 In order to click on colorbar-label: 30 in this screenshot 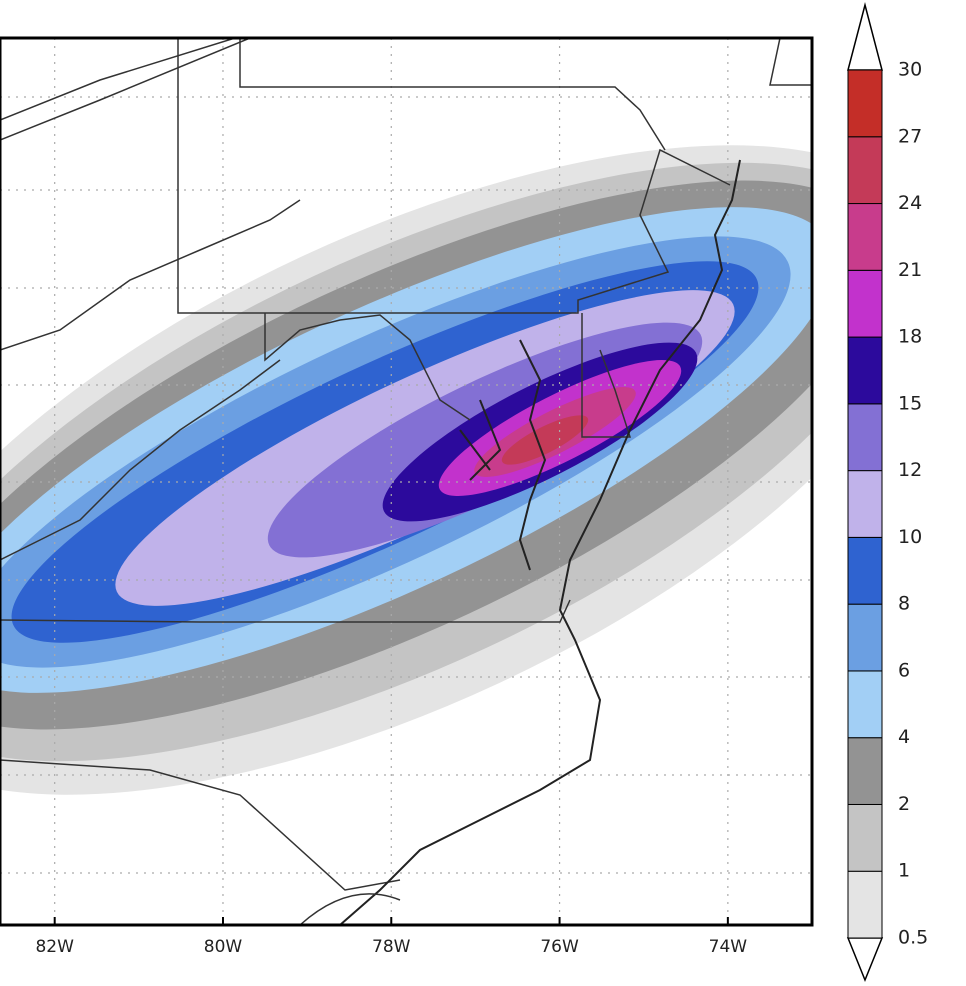, I will do `click(910, 70)`.